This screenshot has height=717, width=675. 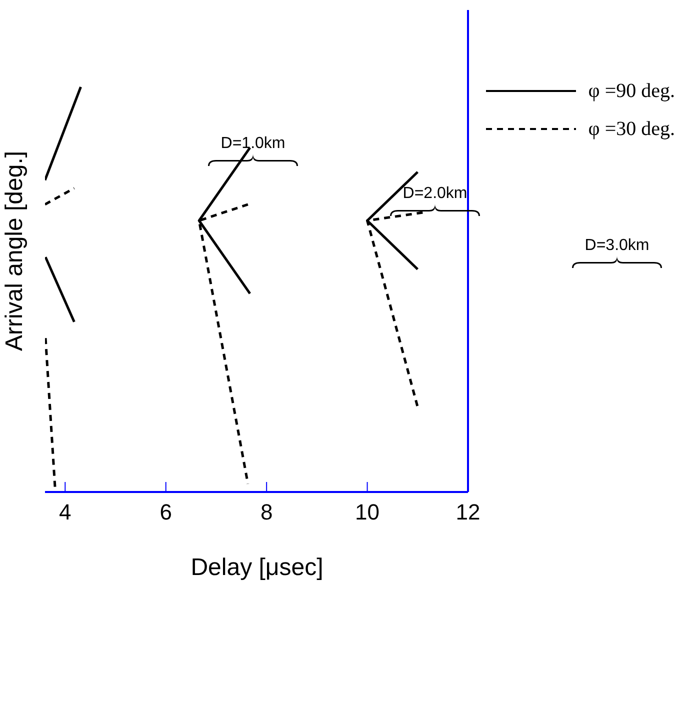 I want to click on x-axis-title: Delay [μsec], so click(x=257, y=567).